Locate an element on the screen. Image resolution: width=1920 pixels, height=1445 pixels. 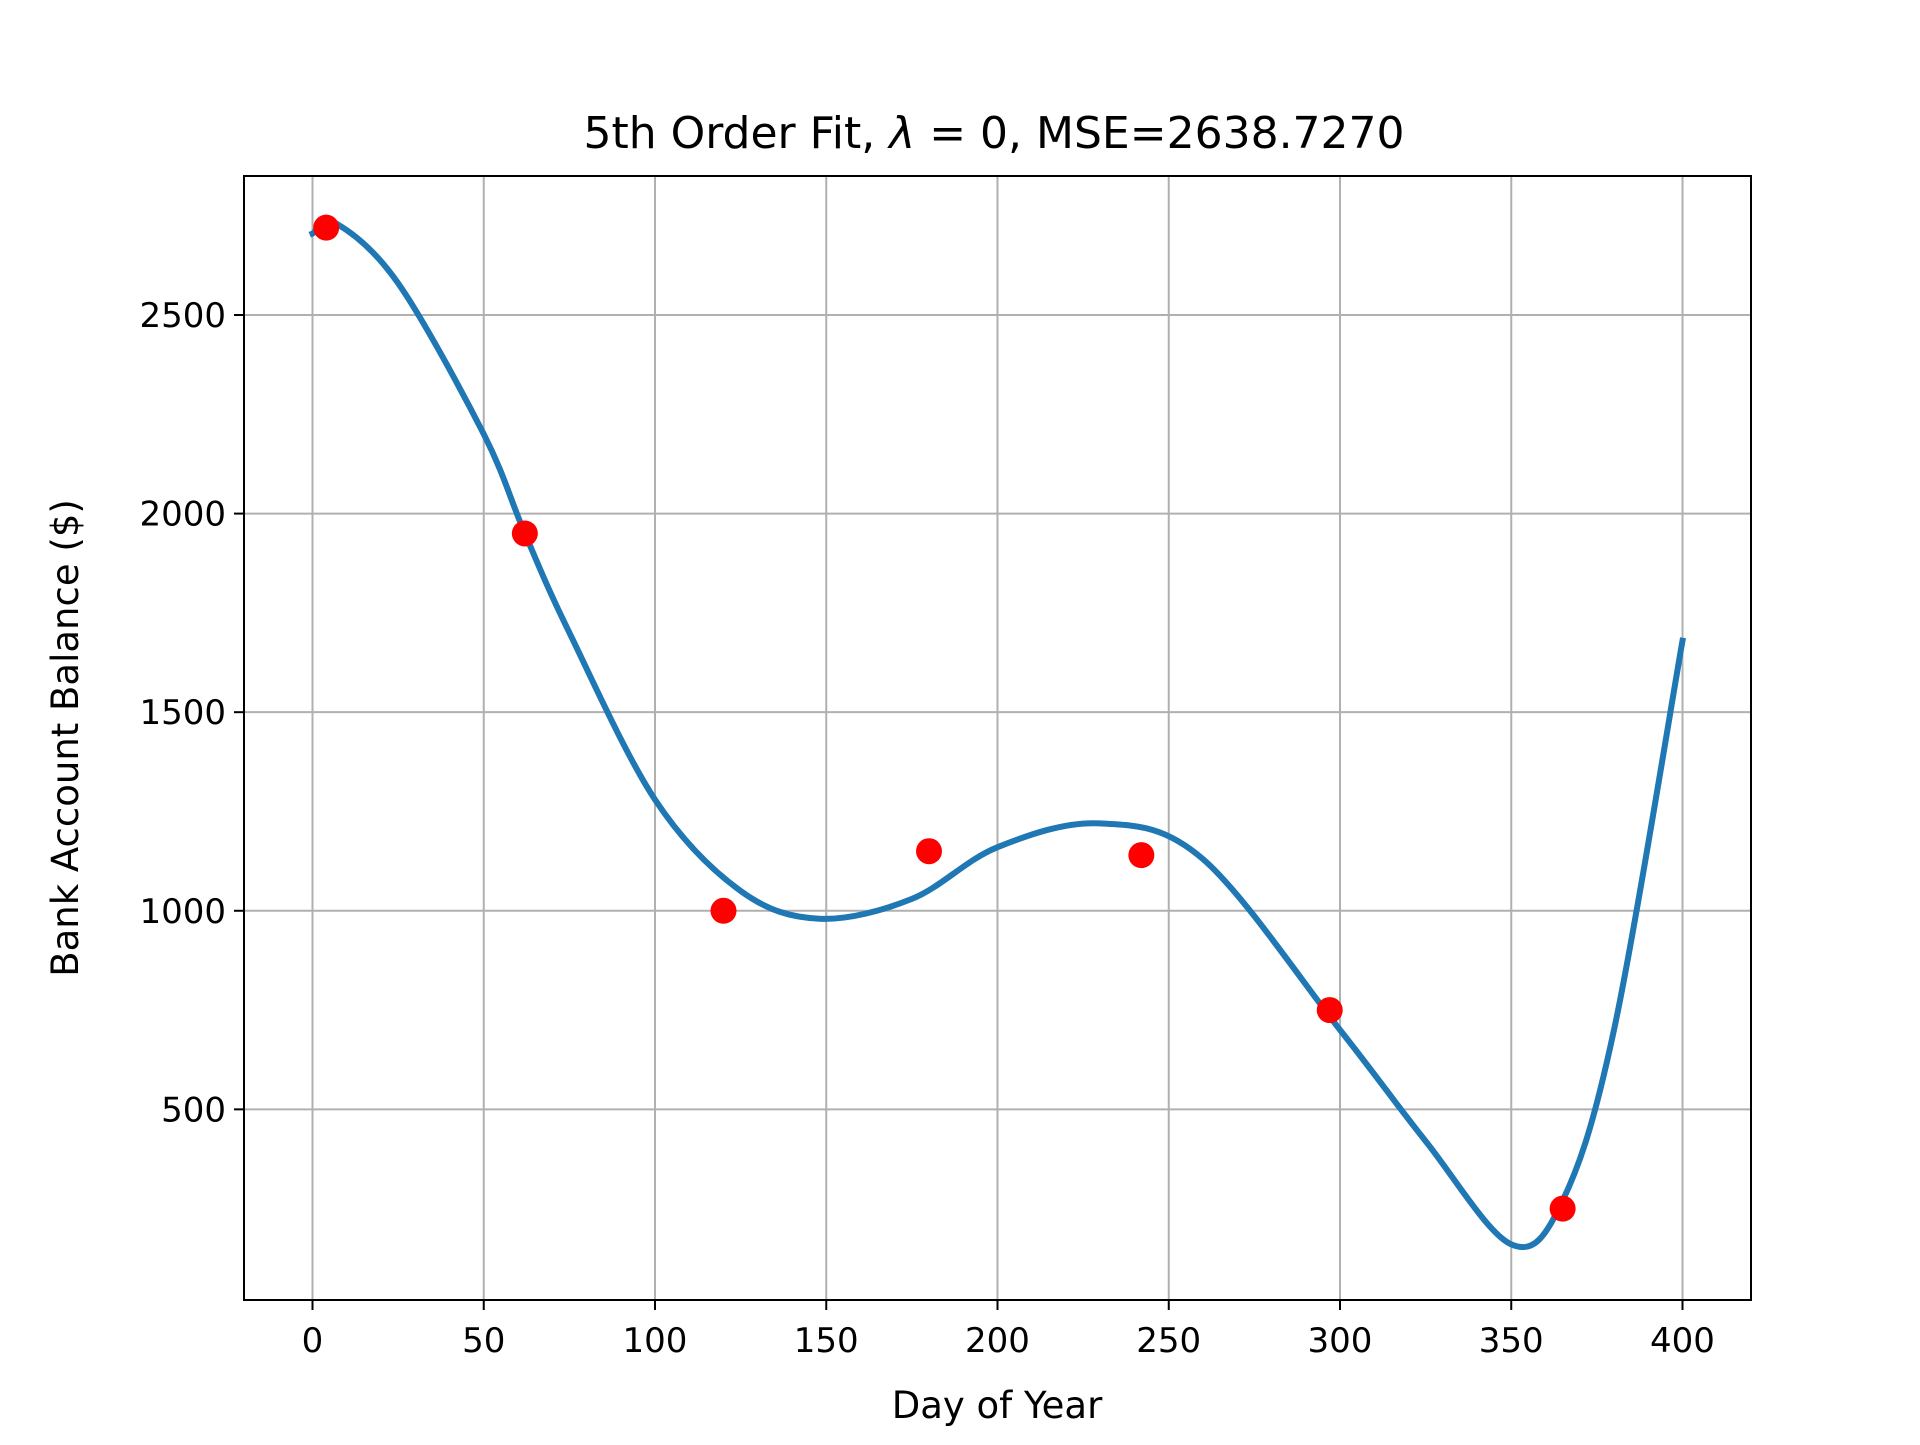
x-ticks: 0 50 100 150 200 250 300 350 400 is located at coordinates (1008, 1330).